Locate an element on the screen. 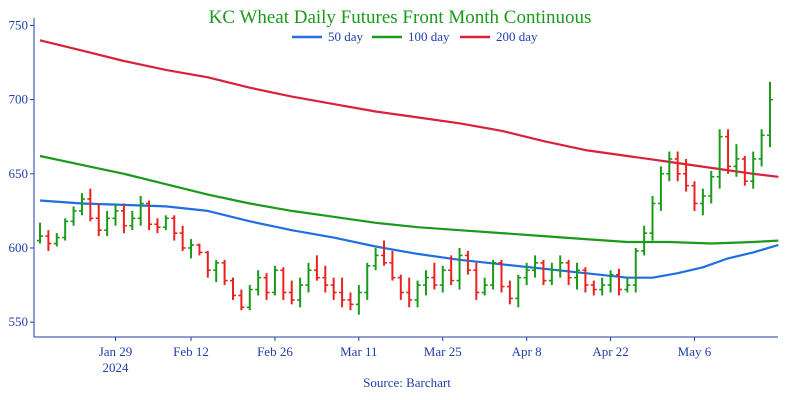 This screenshot has width=800, height=400. y-tick-label: 750 is located at coordinates (19, 24).